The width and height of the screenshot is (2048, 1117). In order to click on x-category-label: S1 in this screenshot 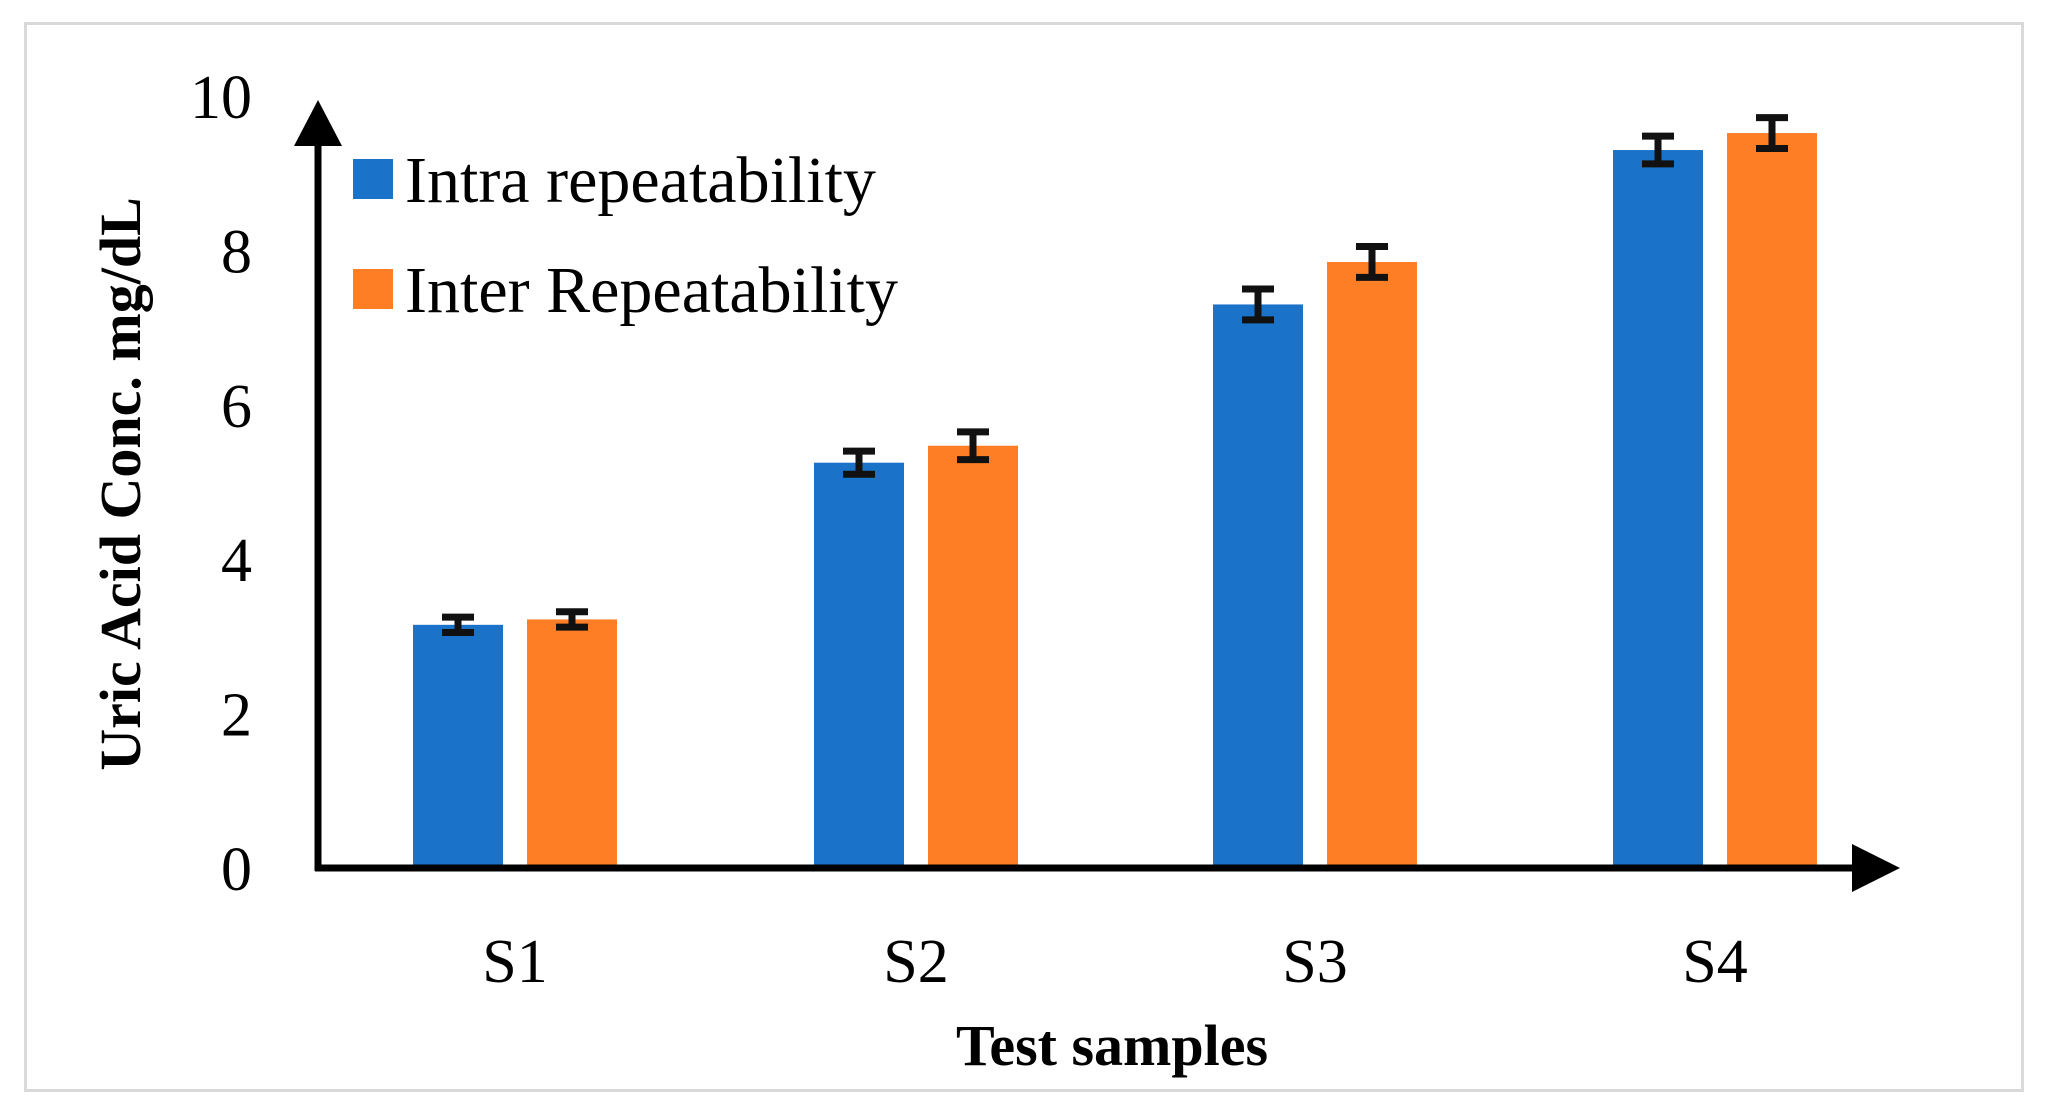, I will do `click(514, 962)`.